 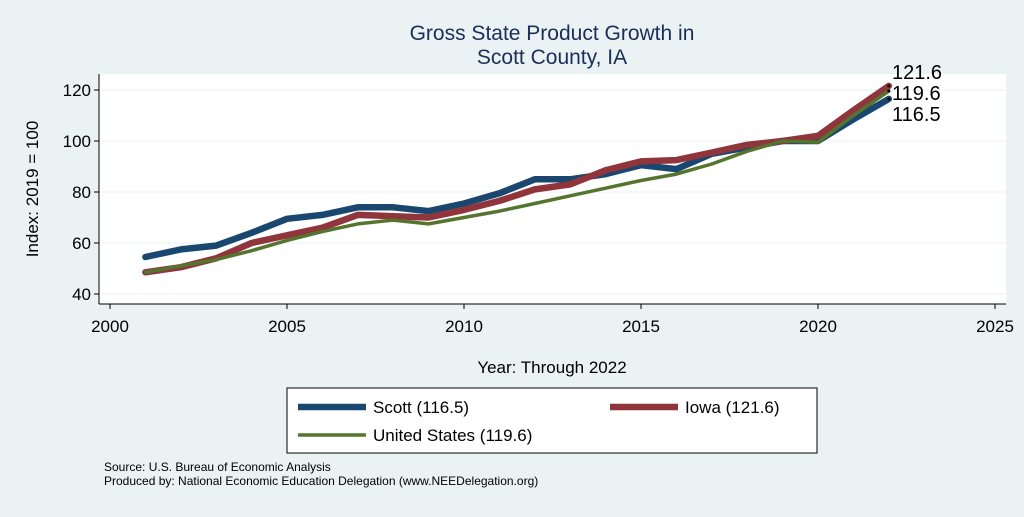 I want to click on y-tick-label-60: 60, so click(x=81, y=243).